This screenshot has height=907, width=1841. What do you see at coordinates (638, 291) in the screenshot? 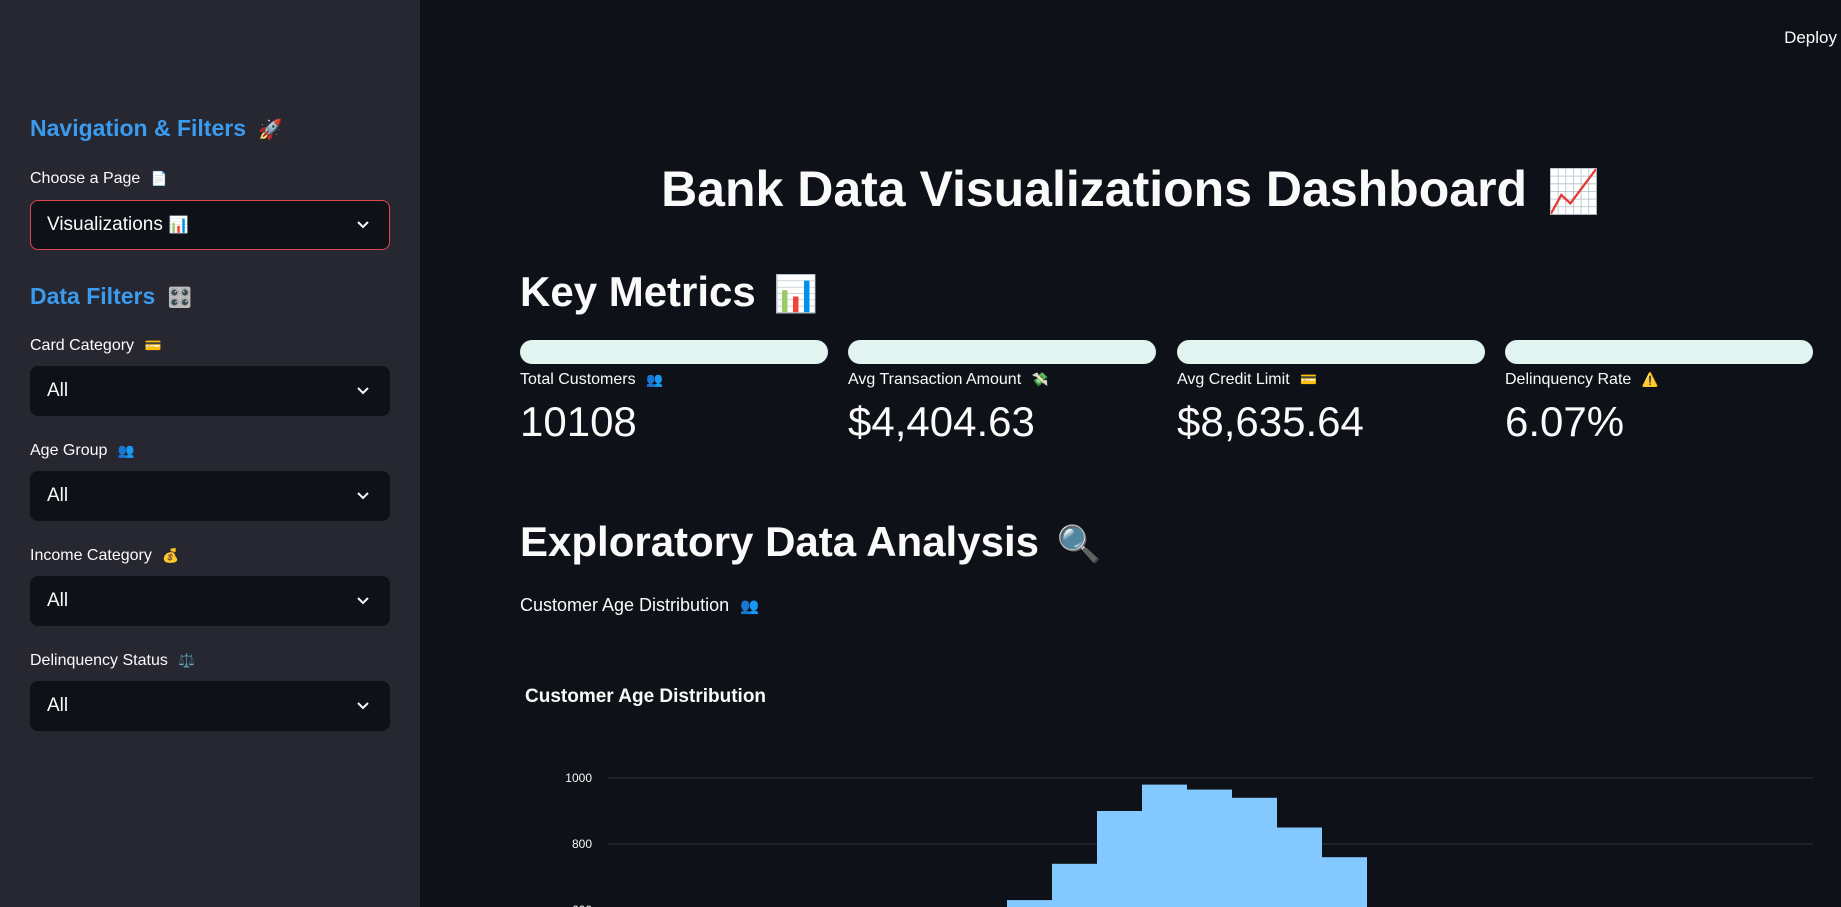
I see `key-metrics-heading-text: Key Metrics` at bounding box center [638, 291].